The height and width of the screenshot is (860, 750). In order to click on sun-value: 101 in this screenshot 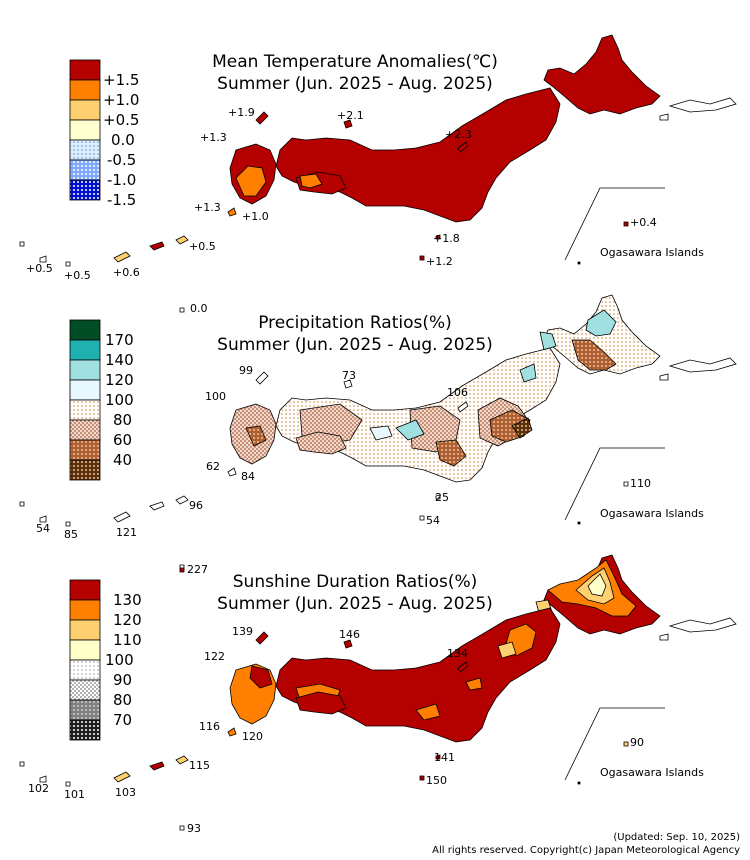, I will do `click(74, 794)`.